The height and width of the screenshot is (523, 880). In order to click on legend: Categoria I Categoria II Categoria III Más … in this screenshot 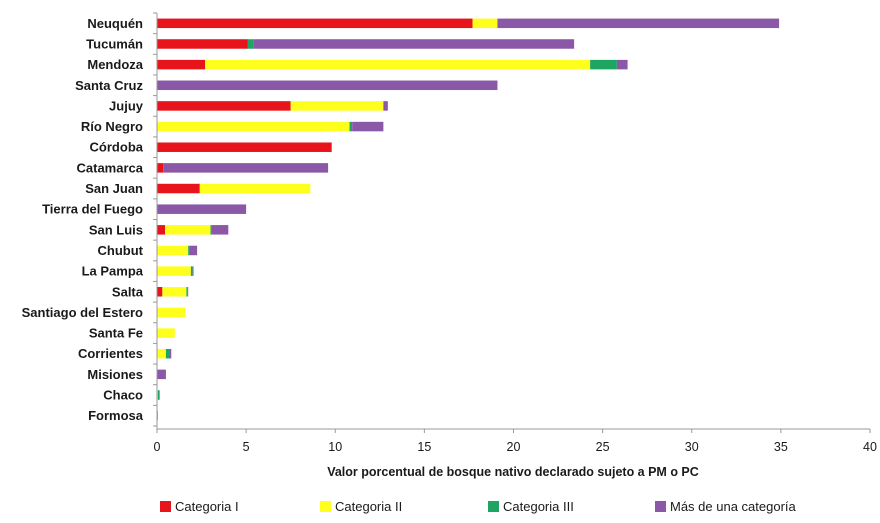, I will do `click(478, 506)`.